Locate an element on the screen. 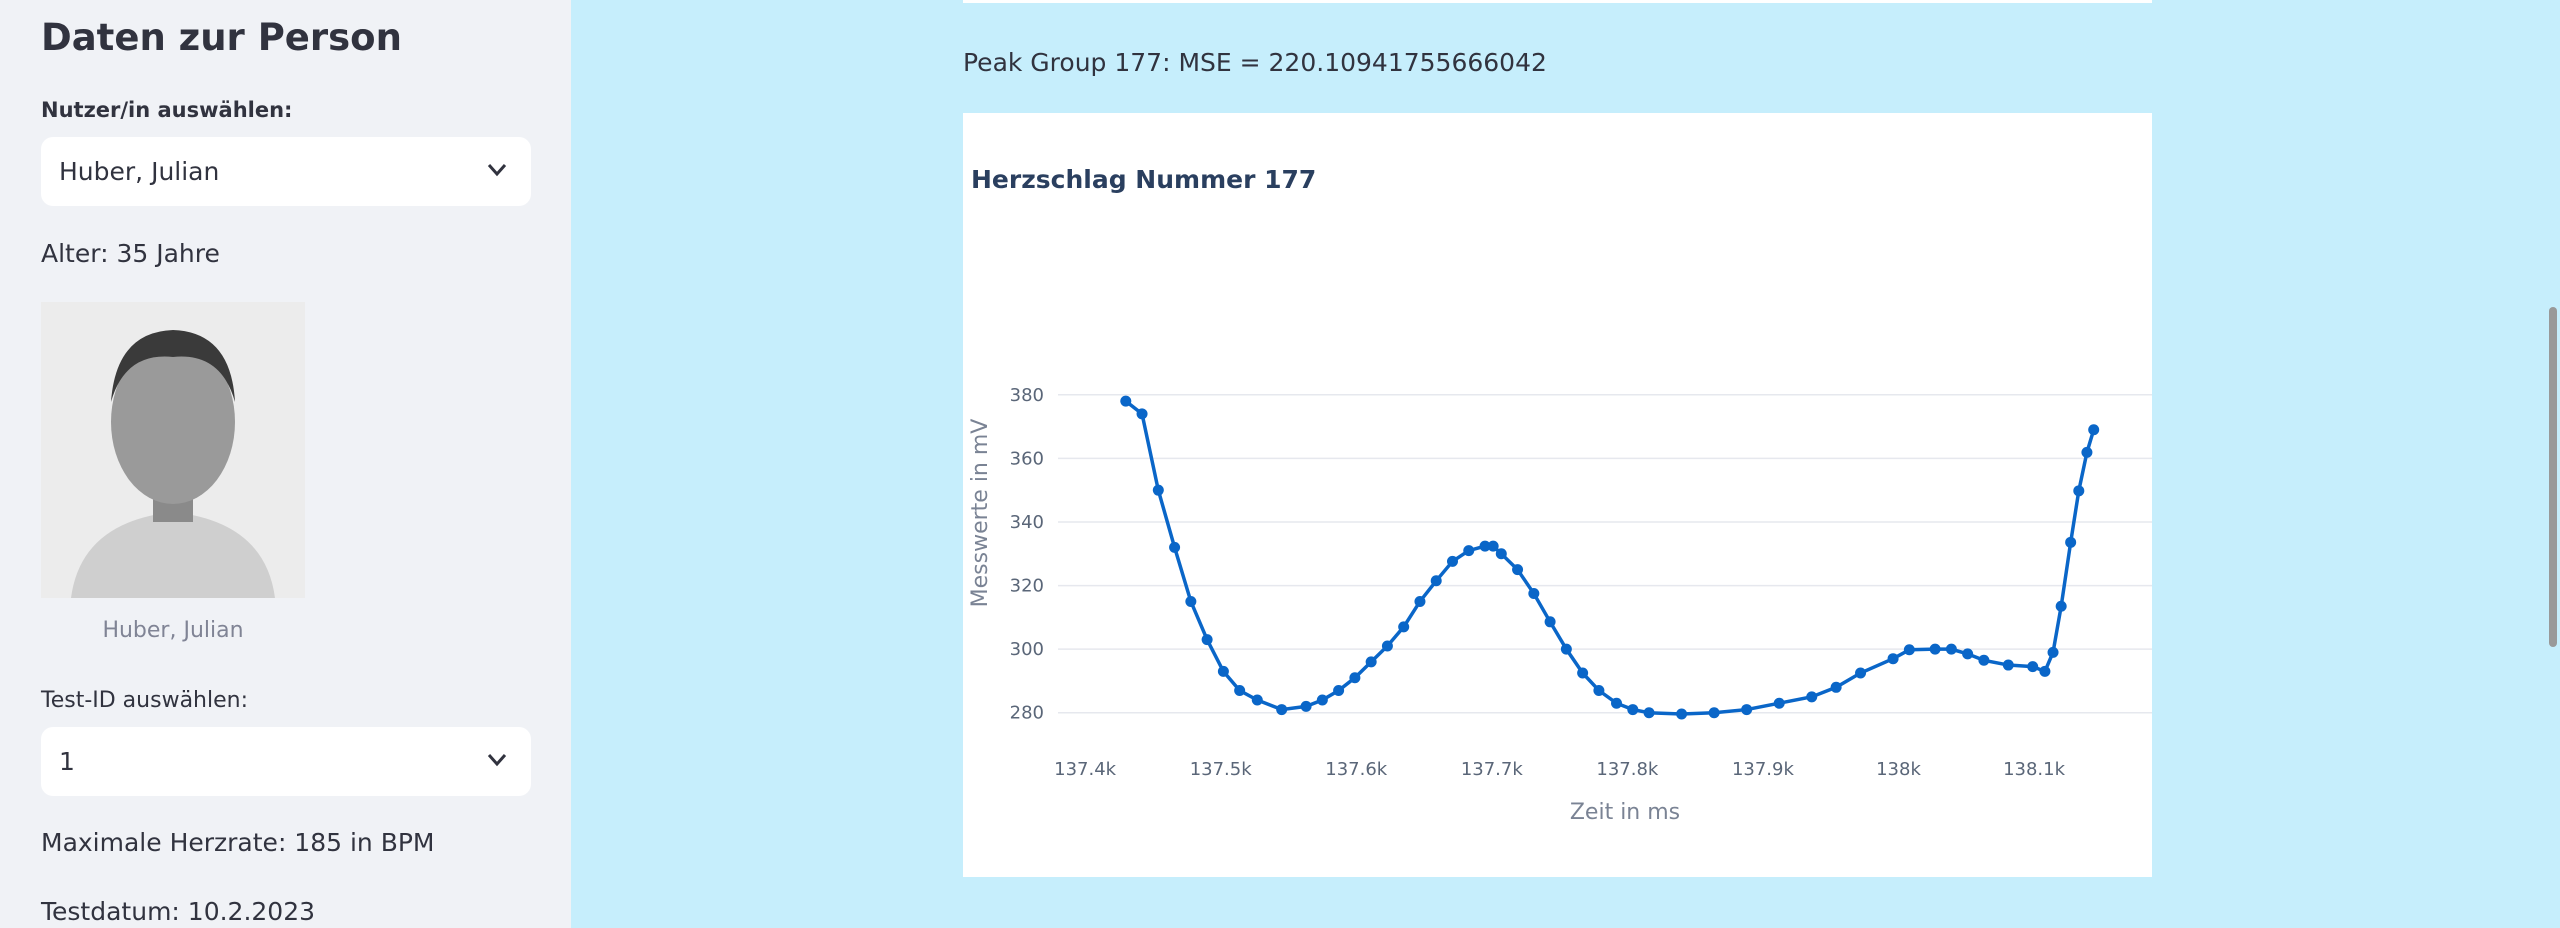  user-value: Huber, Julian is located at coordinates (139, 171).